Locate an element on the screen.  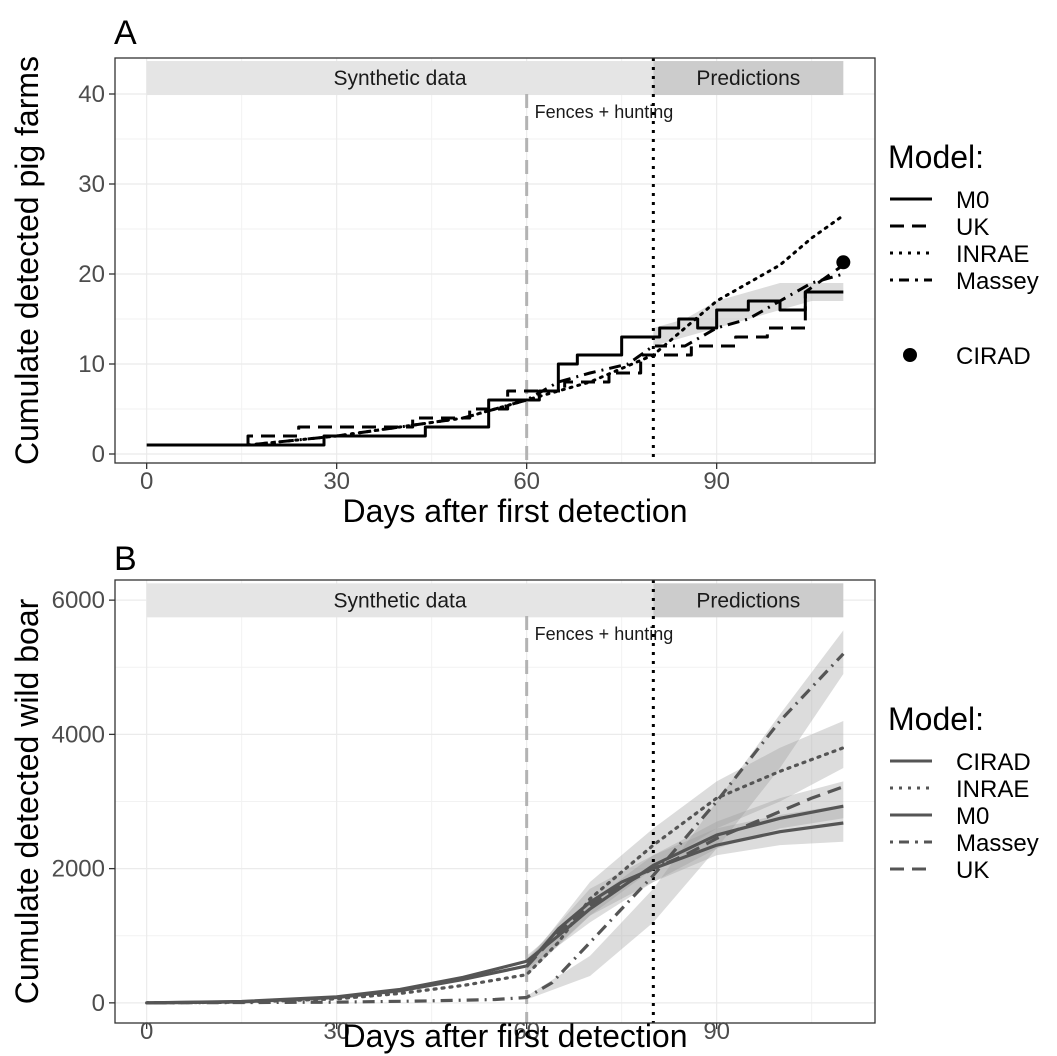
panel-label: B is located at coordinates (125, 559).